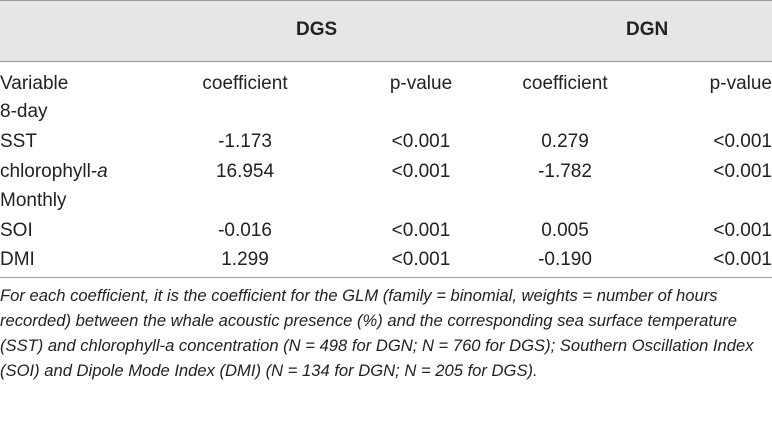  Describe the element at coordinates (740, 83) in the screenshot. I see `column-header-dgn-pvalue: p-value` at that location.